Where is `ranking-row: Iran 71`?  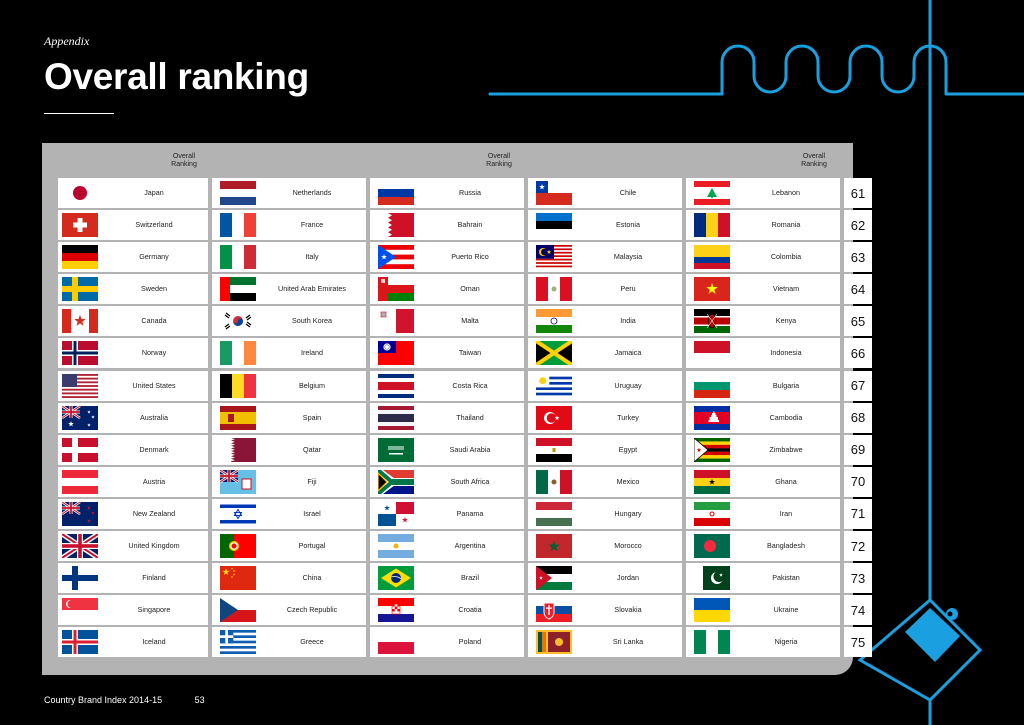 ranking-row: Iran 71 is located at coordinates (781, 513).